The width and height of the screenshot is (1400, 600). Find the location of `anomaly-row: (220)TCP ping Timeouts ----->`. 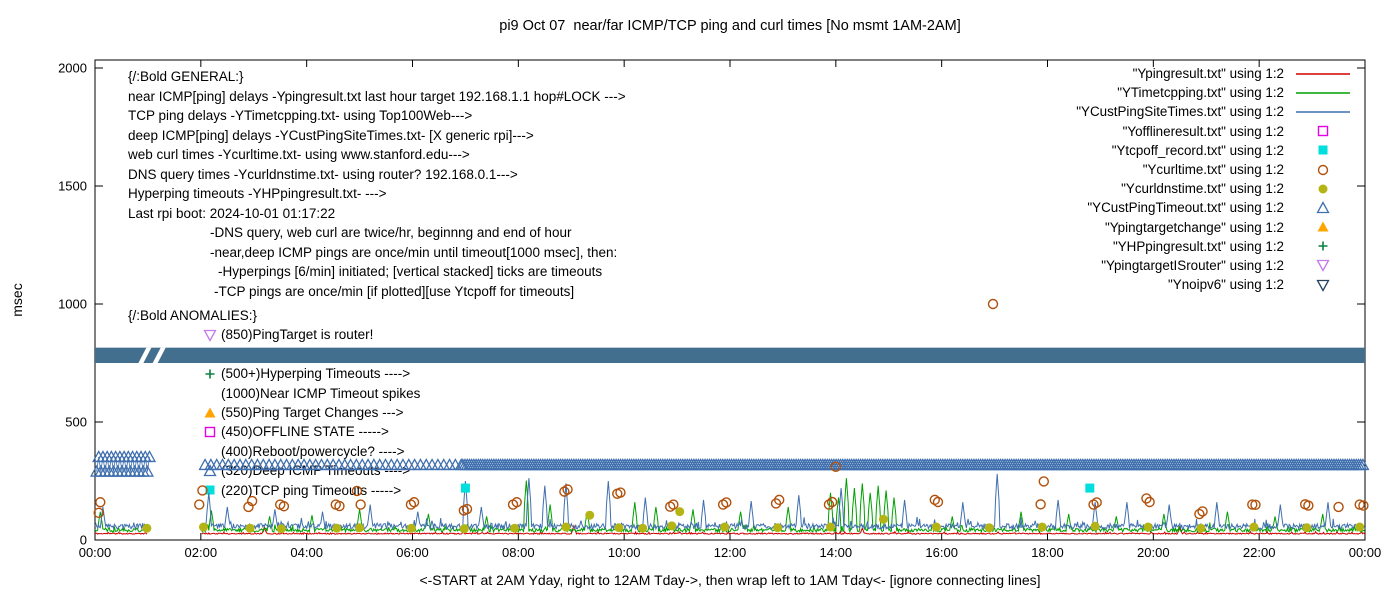

anomaly-row: (220)TCP ping Timeouts -----> is located at coordinates (311, 490).